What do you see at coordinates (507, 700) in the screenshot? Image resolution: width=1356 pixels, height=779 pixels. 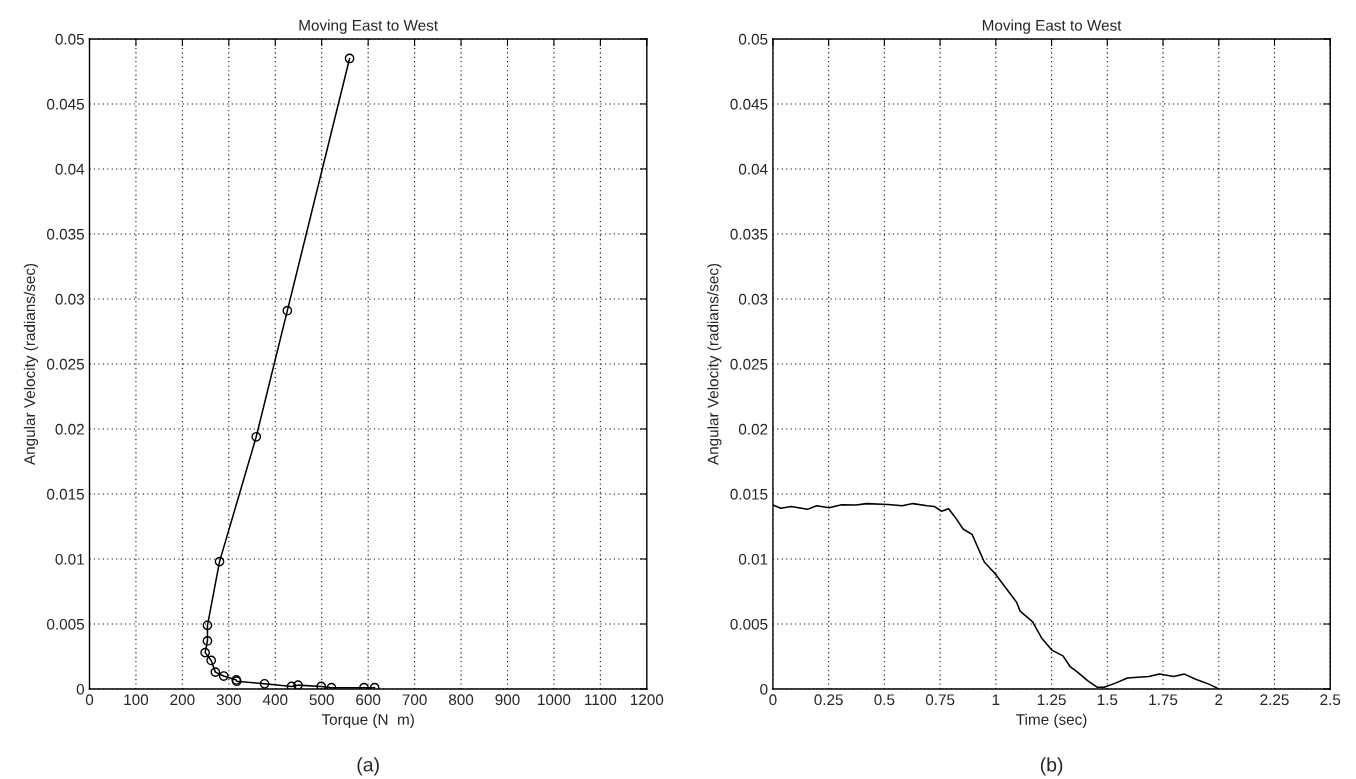 I see `x-tick-label: 900` at bounding box center [507, 700].